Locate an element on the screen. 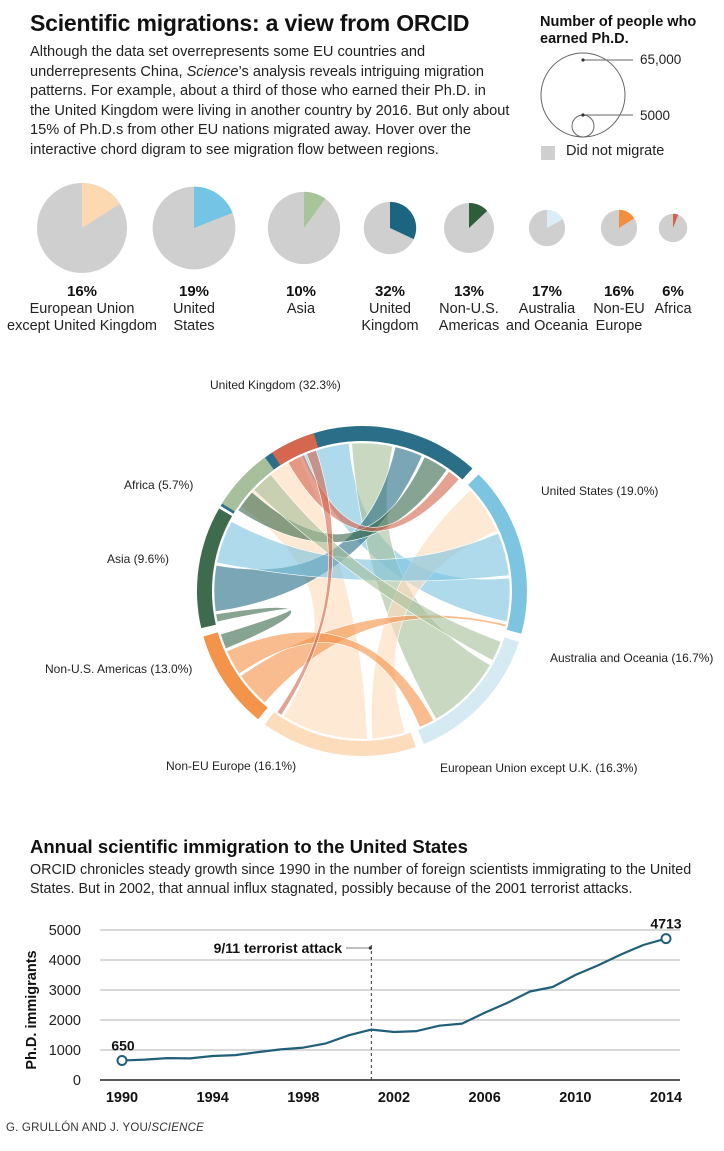  pie-label-non-eu-europe: 16% Non-EU Europe is located at coordinates (619, 309).